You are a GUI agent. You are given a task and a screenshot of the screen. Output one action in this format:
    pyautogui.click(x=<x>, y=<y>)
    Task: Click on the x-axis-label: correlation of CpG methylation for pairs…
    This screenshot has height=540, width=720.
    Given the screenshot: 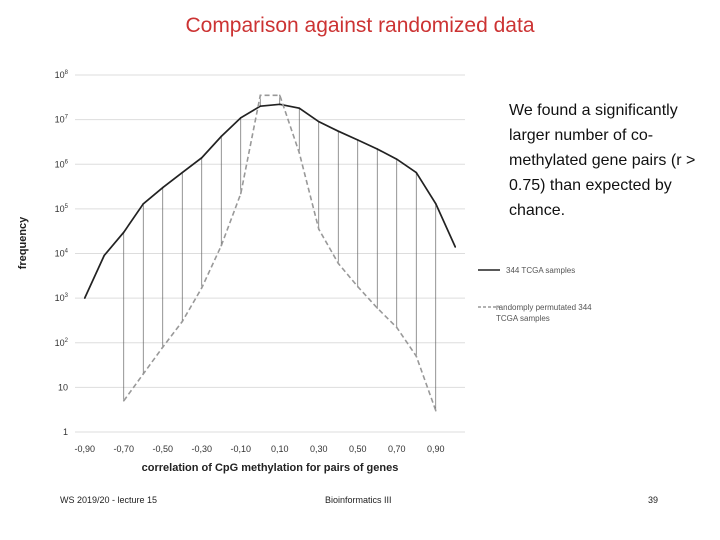 What is the action you would take?
    pyautogui.click(x=270, y=468)
    